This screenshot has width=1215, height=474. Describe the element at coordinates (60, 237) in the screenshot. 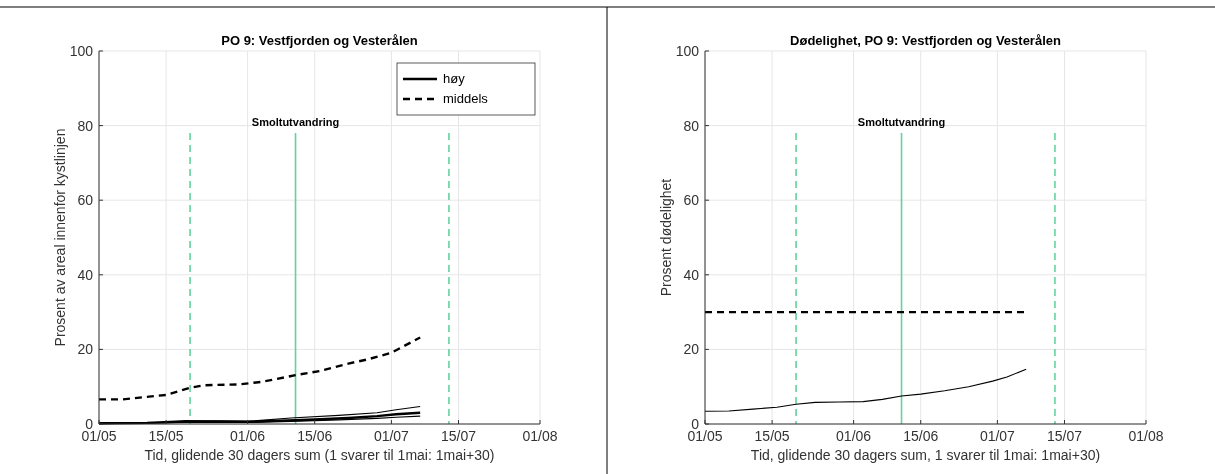

I see `y-axis-title: Prosent av areal innenfor kystlinjen` at that location.